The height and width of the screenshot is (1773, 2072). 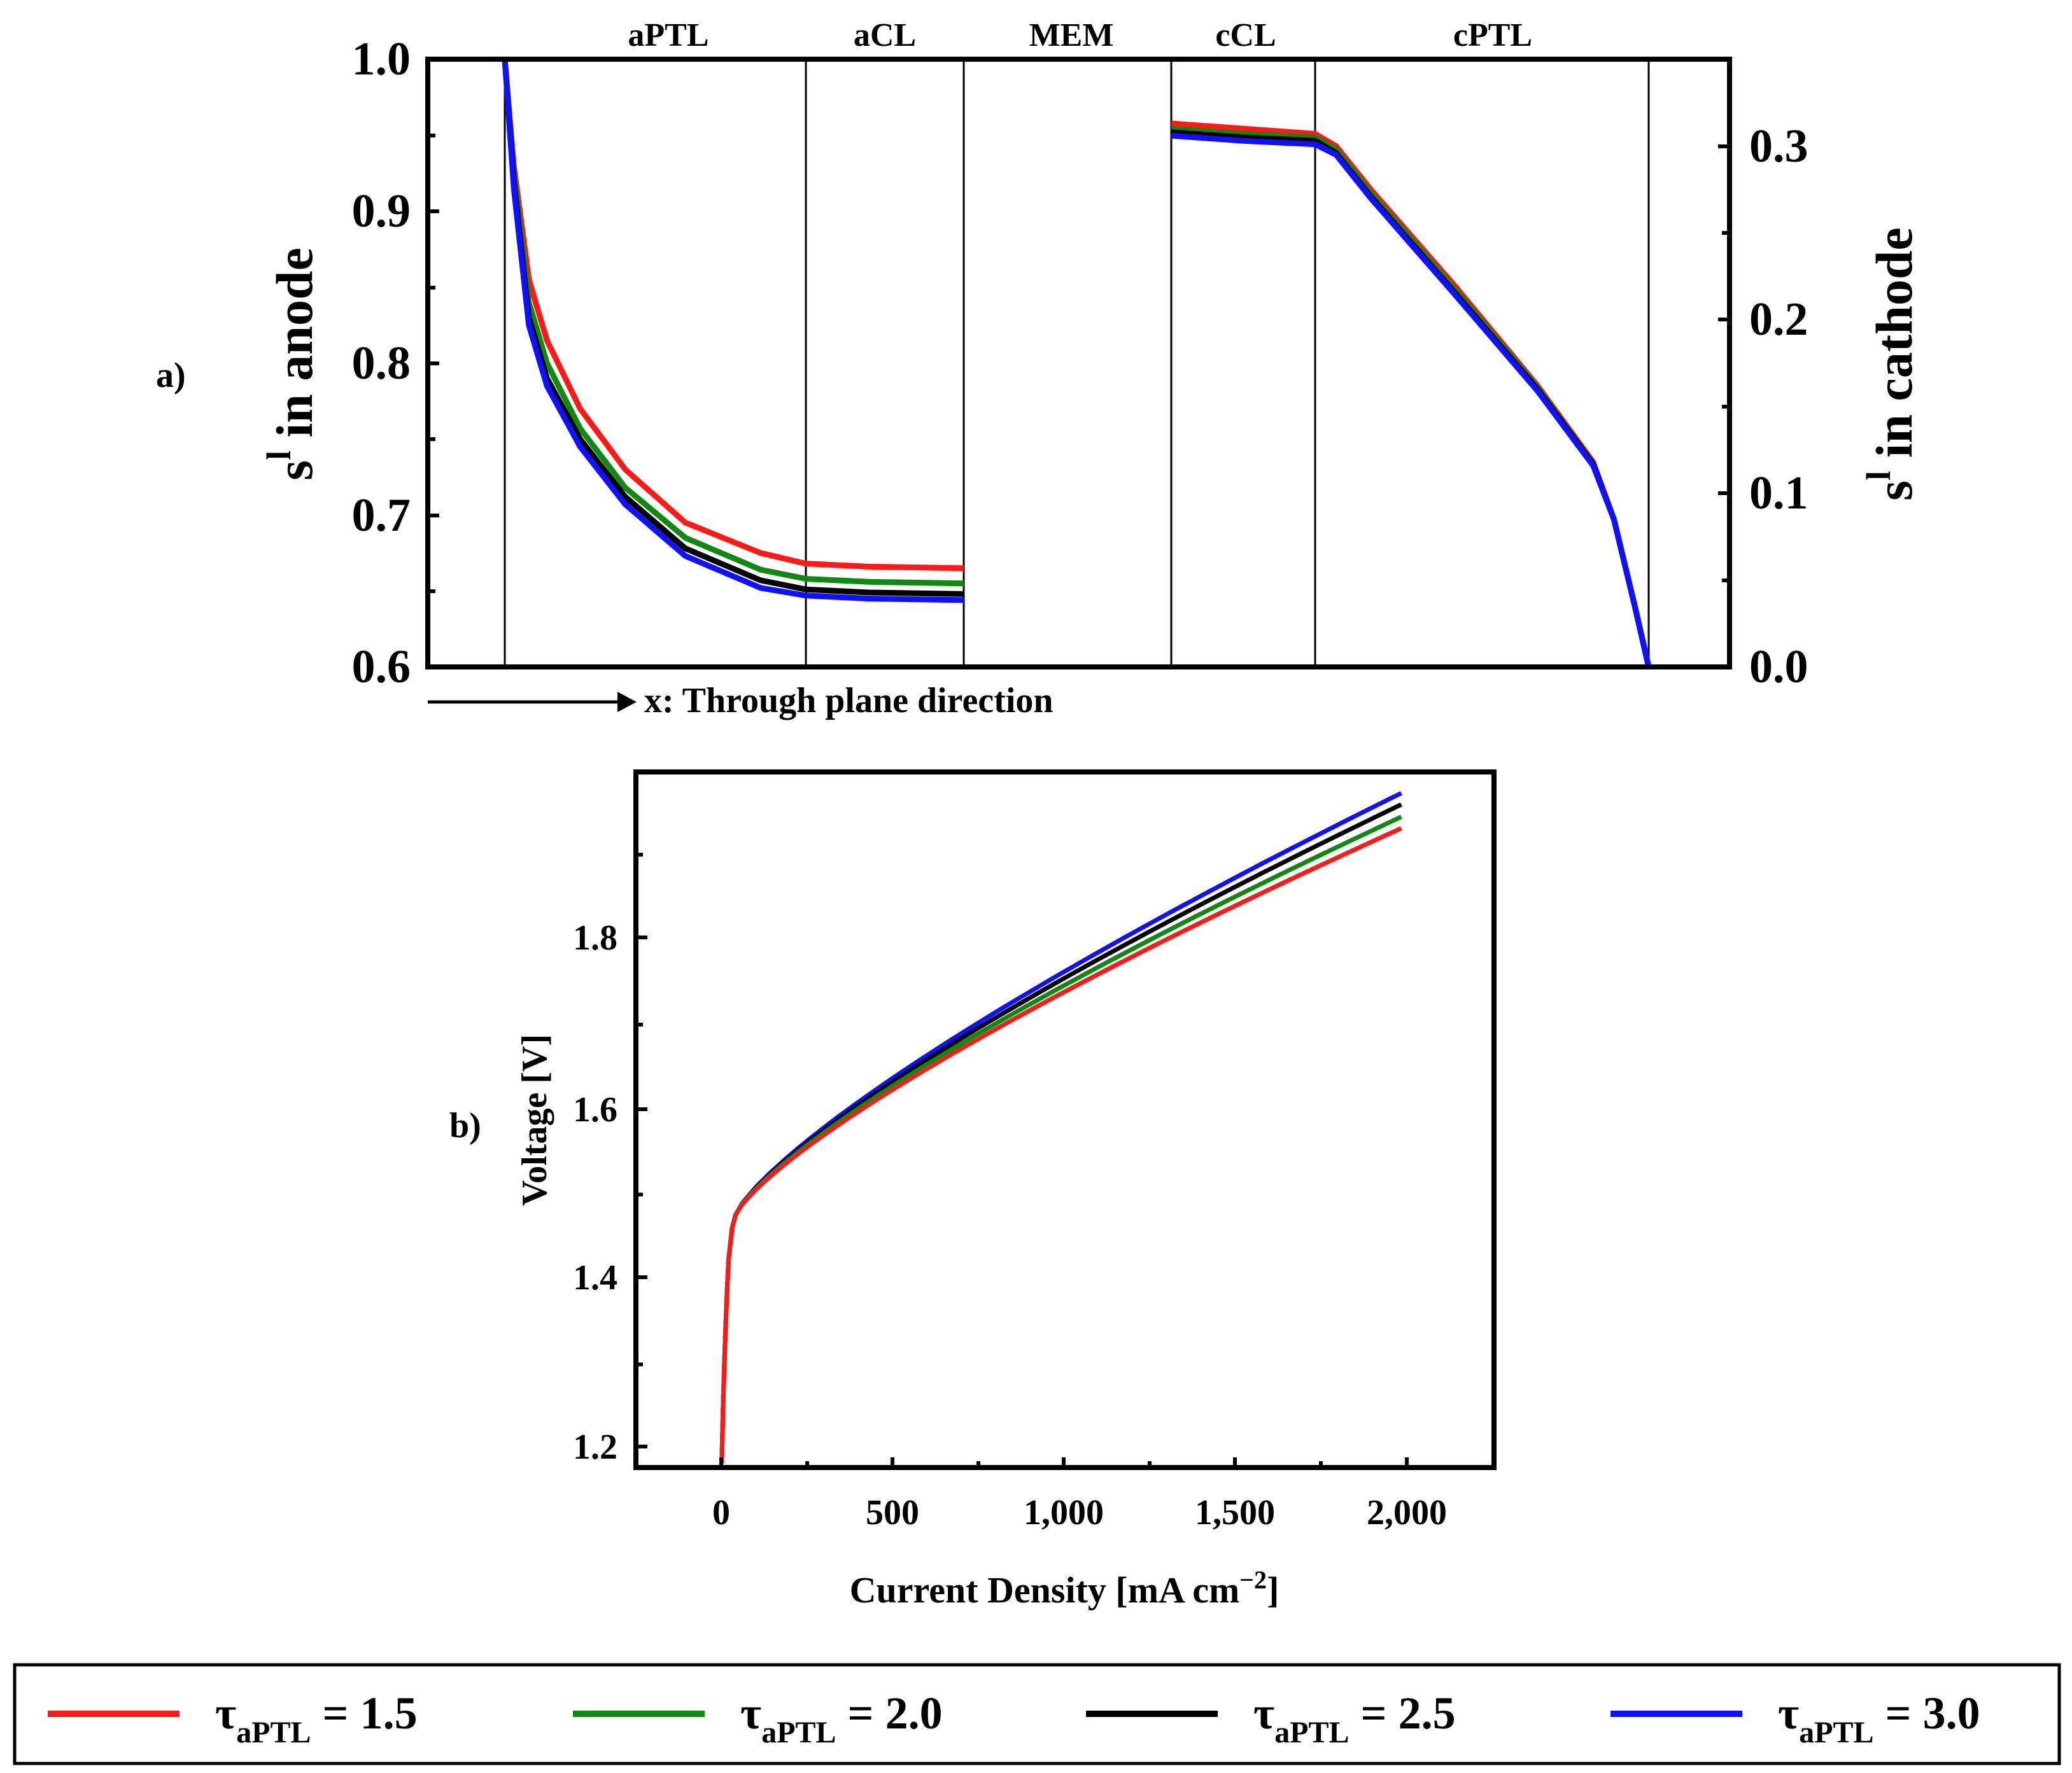 What do you see at coordinates (885, 35) in the screenshot?
I see `region-label-aCL: aCL` at bounding box center [885, 35].